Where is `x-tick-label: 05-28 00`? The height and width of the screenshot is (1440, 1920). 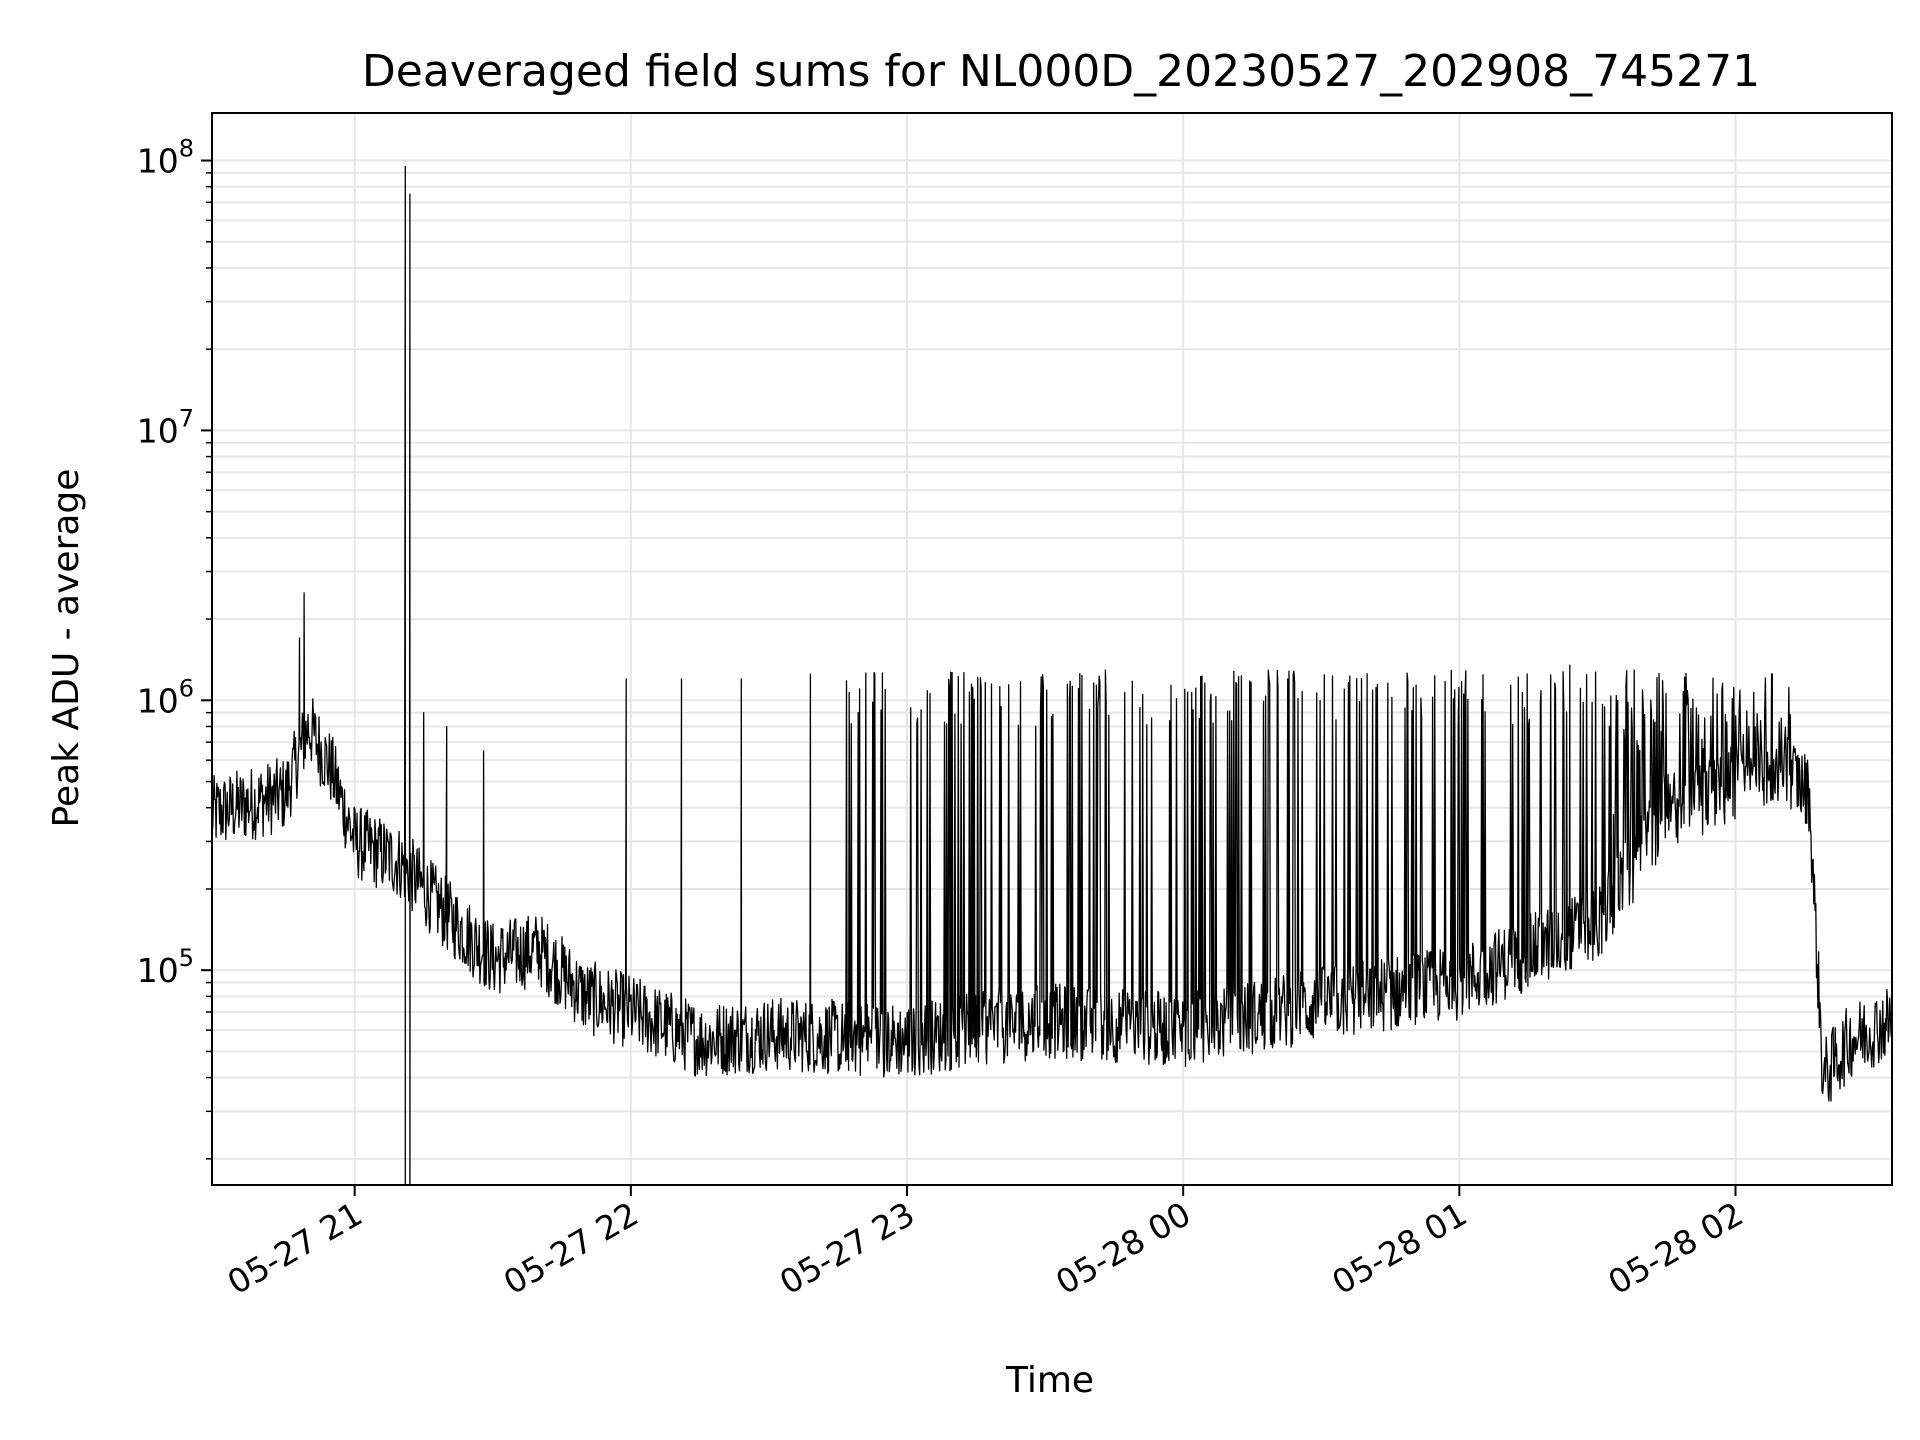 x-tick-label: 05-28 00 is located at coordinates (1123, 1248).